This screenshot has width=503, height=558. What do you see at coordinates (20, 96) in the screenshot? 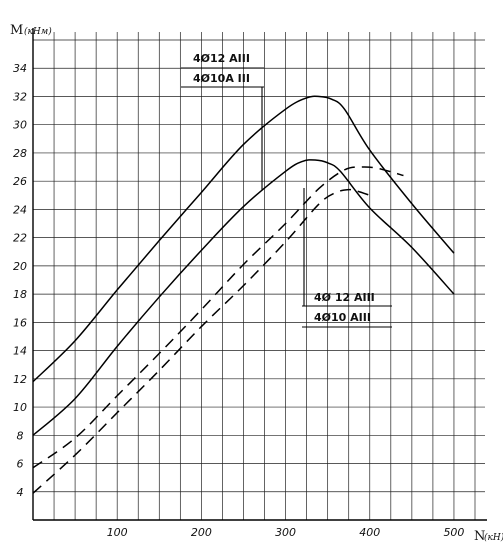
I see `y-tick-label: 32` at bounding box center [20, 96].